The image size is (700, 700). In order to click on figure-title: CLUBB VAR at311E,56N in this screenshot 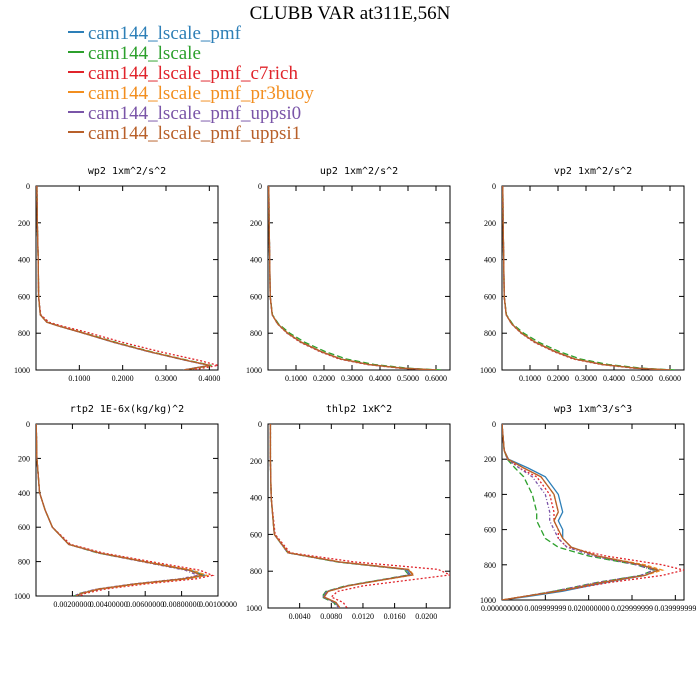, I will do `click(350, 13)`.